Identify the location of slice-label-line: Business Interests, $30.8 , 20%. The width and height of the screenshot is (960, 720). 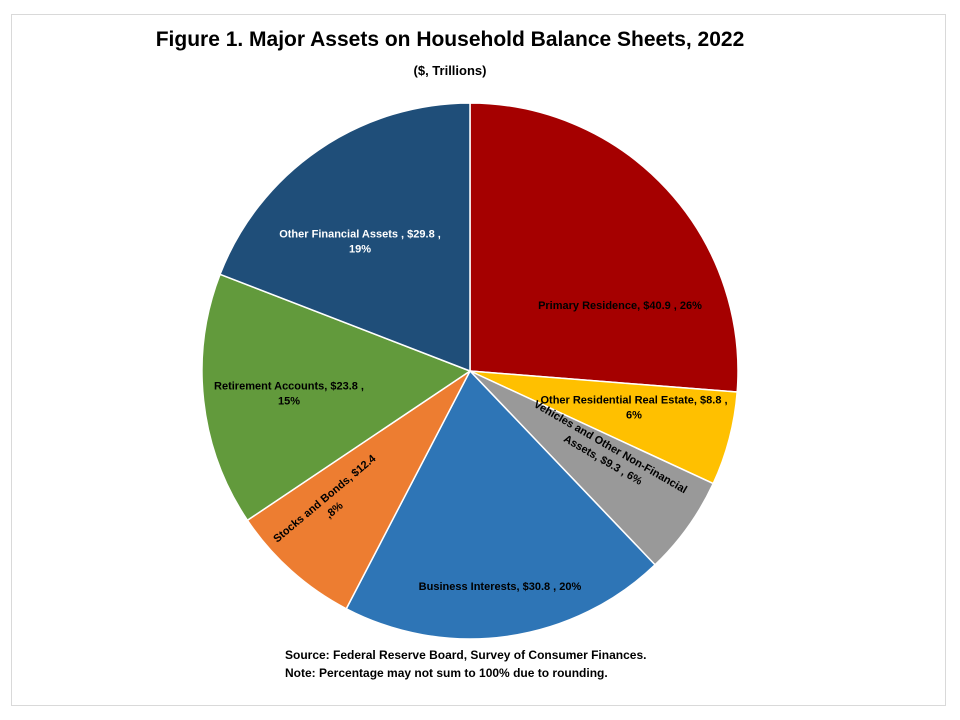
(500, 587).